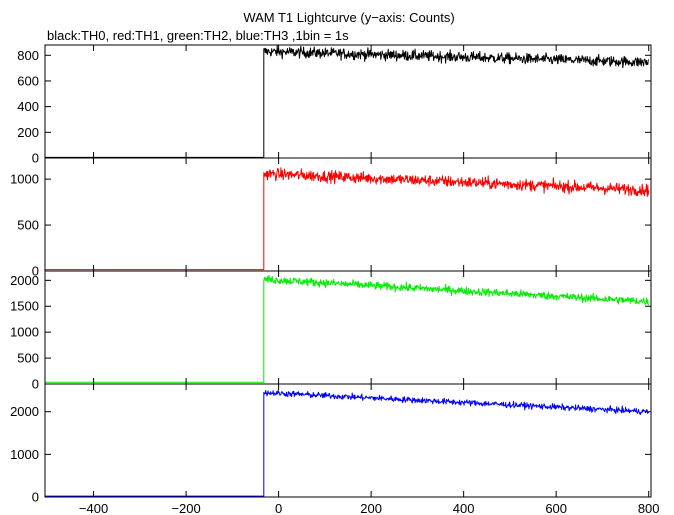 This screenshot has height=515, width=674. What do you see at coordinates (28, 106) in the screenshot?
I see `y-tick-label: 400` at bounding box center [28, 106].